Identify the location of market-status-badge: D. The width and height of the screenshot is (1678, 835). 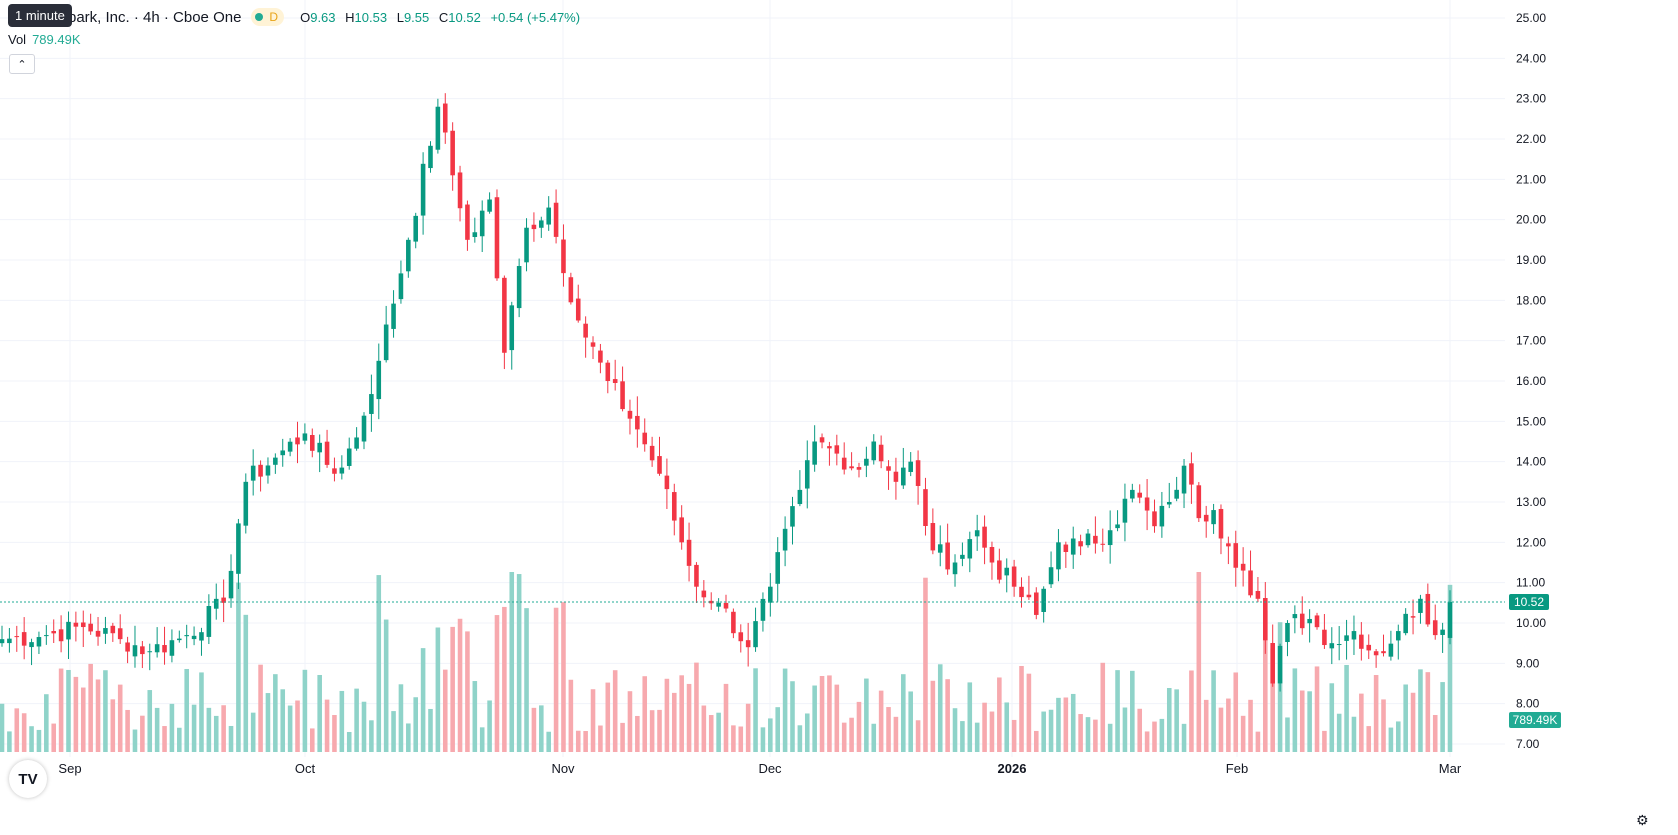
(268, 17).